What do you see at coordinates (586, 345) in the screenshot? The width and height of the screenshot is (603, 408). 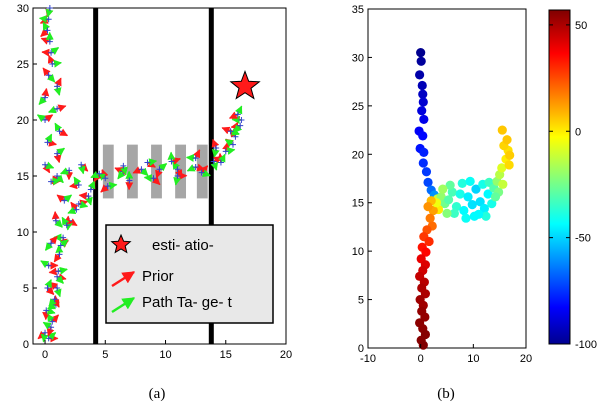 I see `colorbar-tick-label: -100` at bounding box center [586, 345].